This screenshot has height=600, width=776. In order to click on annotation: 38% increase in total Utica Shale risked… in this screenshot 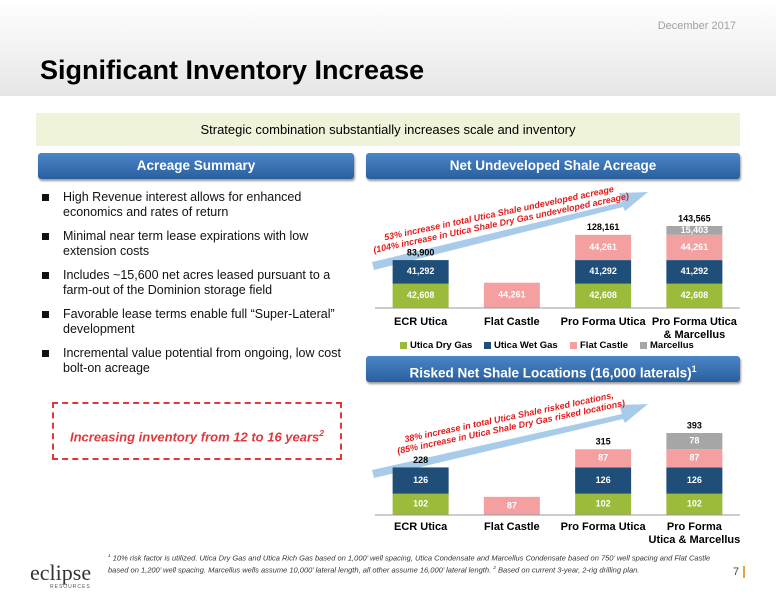, I will do `click(510, 422)`.